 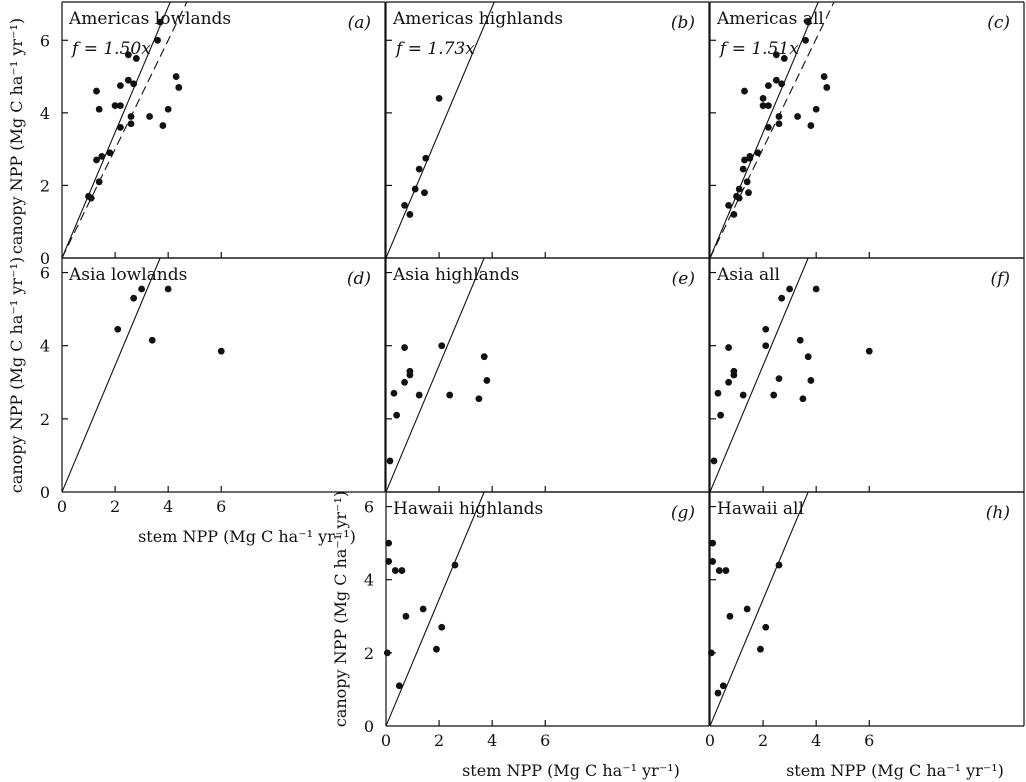 I want to click on y-tick-label-a-2: 2, so click(x=45, y=185).